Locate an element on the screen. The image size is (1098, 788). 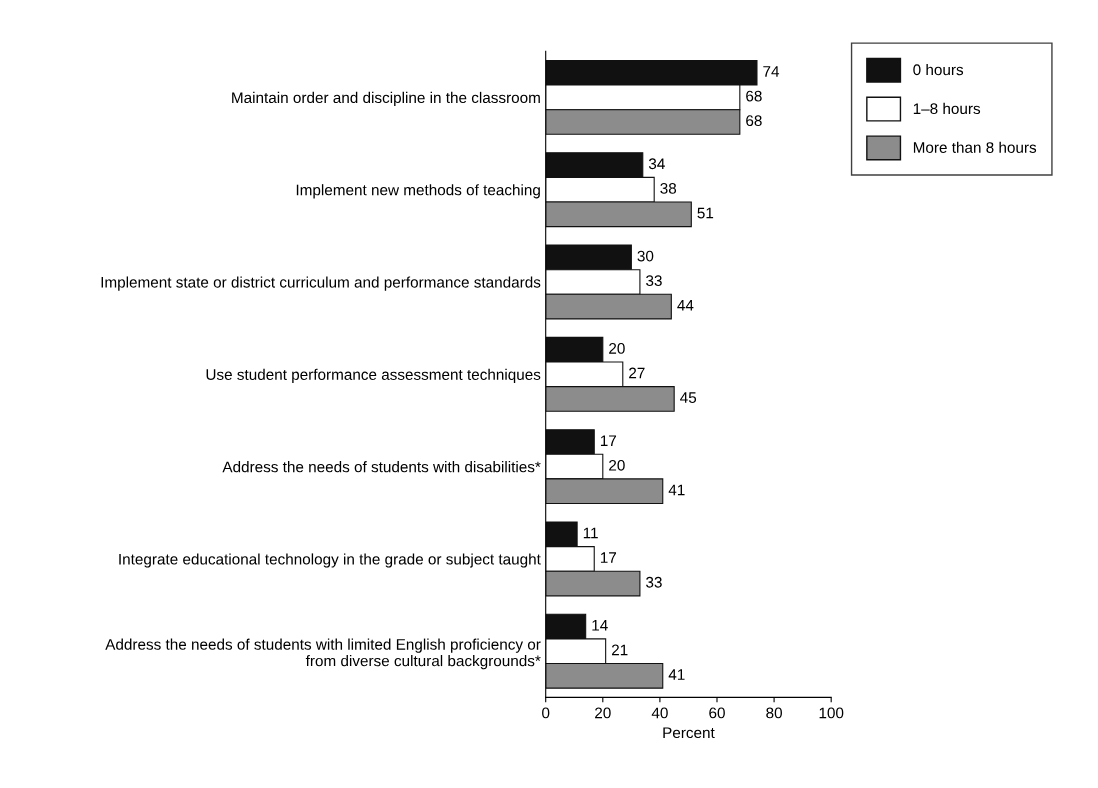
x-tick-label: 100 is located at coordinates (831, 713).